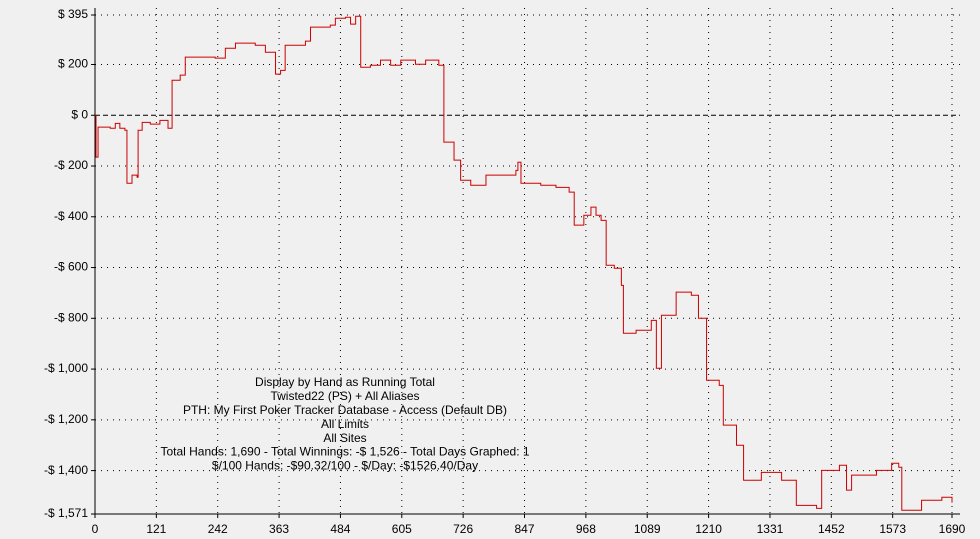 The height and width of the screenshot is (539, 980). What do you see at coordinates (586, 529) in the screenshot?
I see `x-tick-label: 968` at bounding box center [586, 529].